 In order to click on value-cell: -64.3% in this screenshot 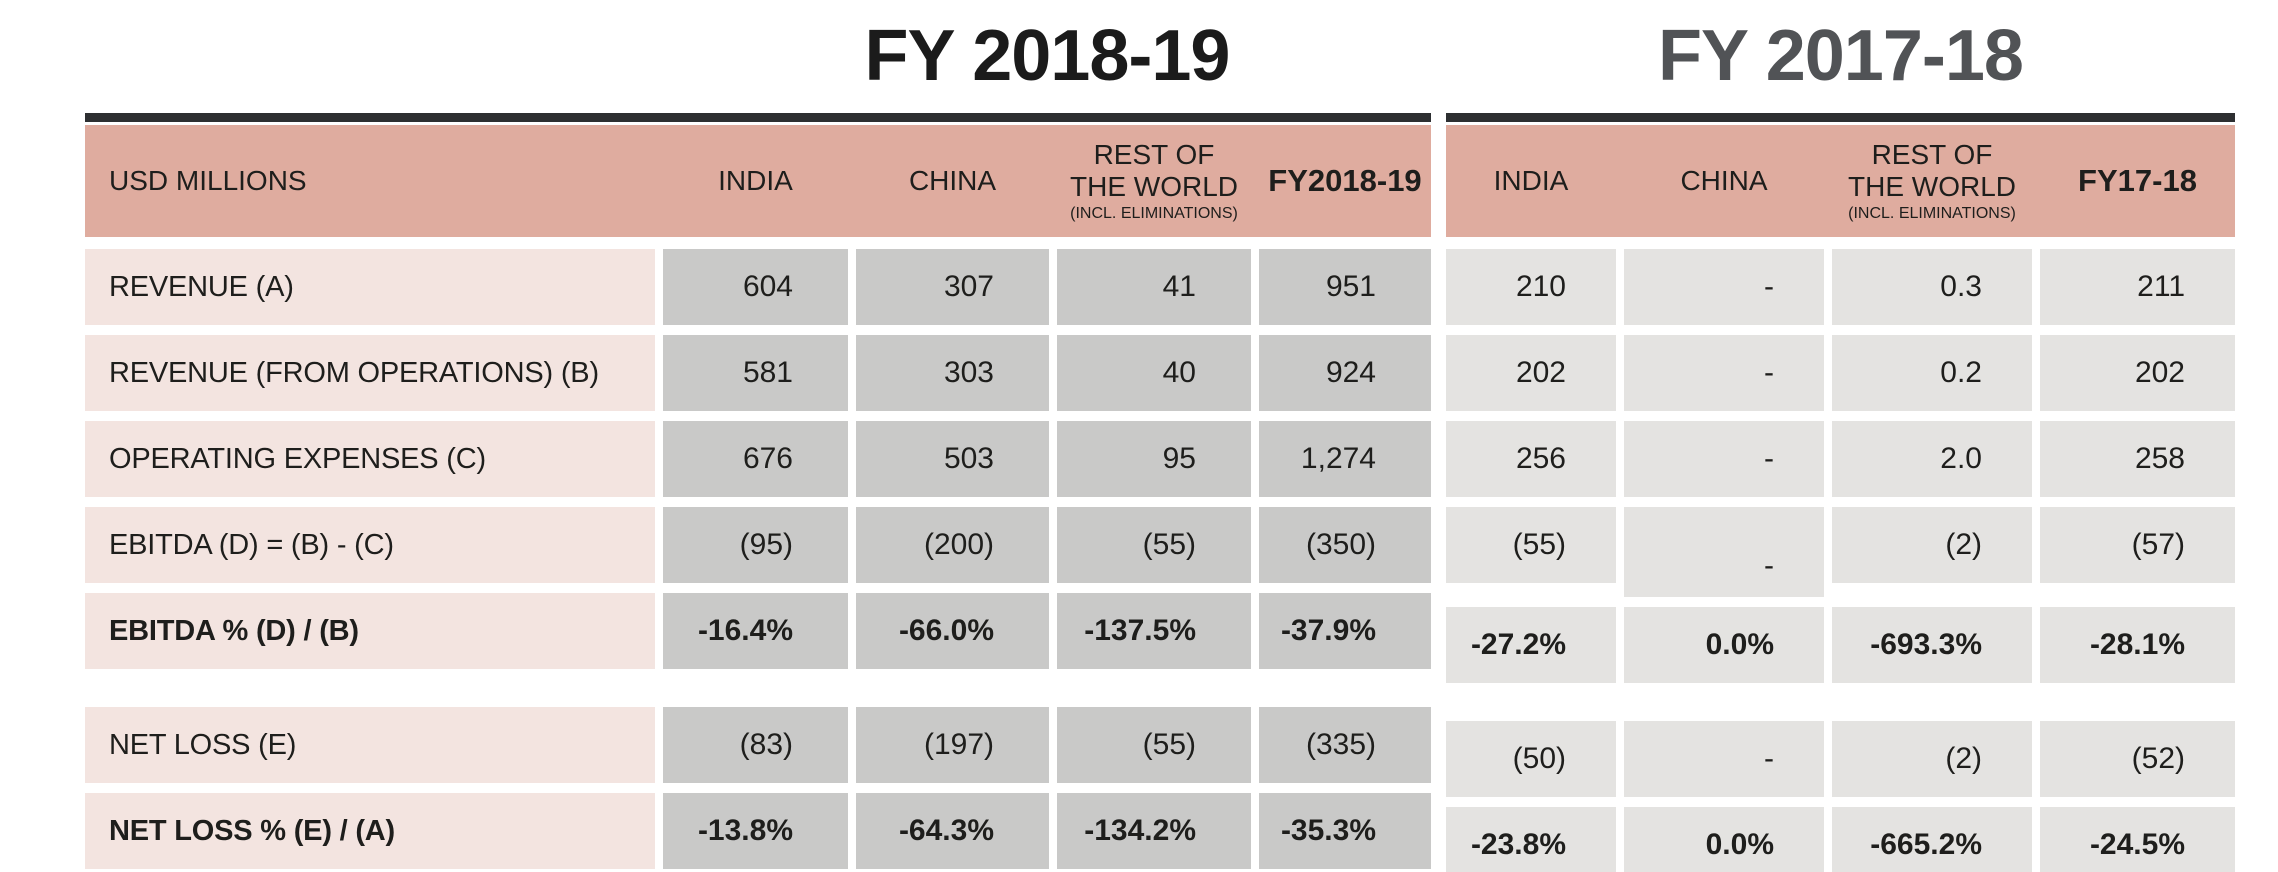, I will do `click(952, 831)`.